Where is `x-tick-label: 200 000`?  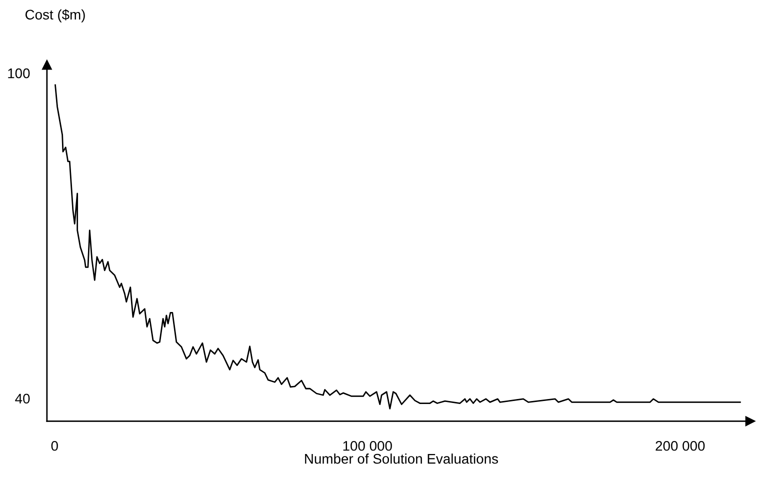 x-tick-label: 200 000 is located at coordinates (680, 445).